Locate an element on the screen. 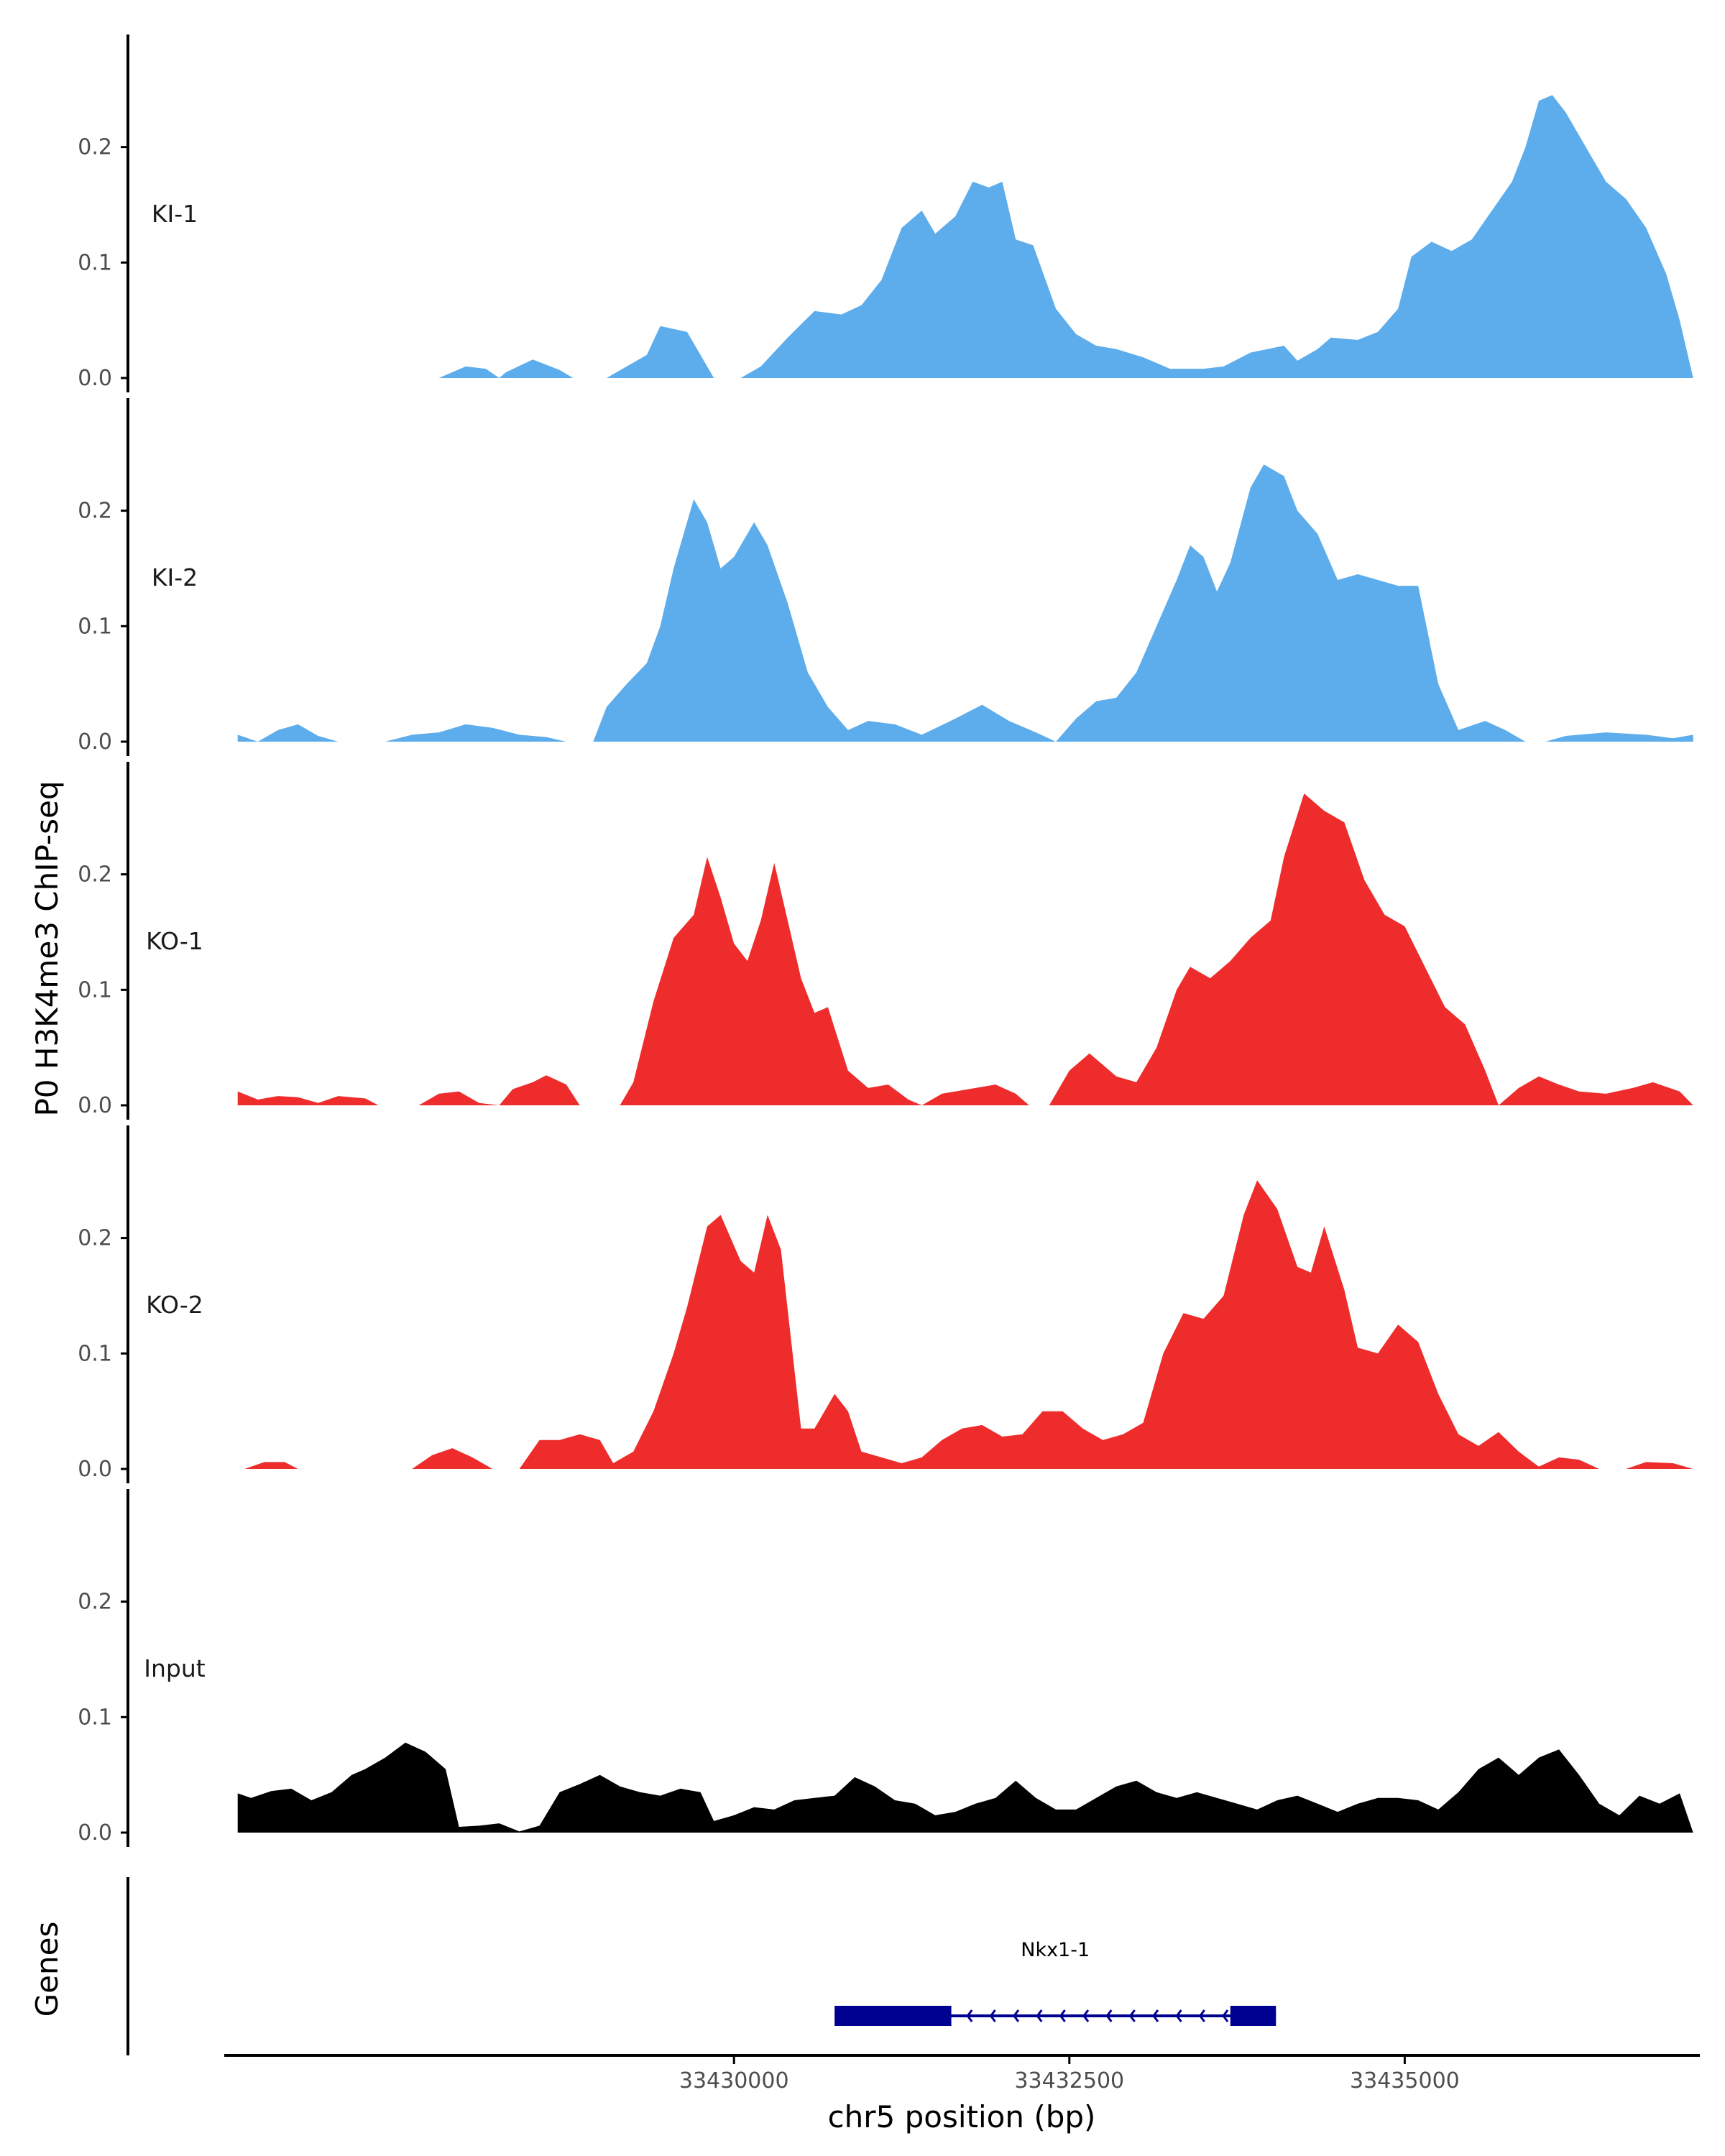 This screenshot has height=2156, width=1725. track-label: KO-1 is located at coordinates (174, 941).